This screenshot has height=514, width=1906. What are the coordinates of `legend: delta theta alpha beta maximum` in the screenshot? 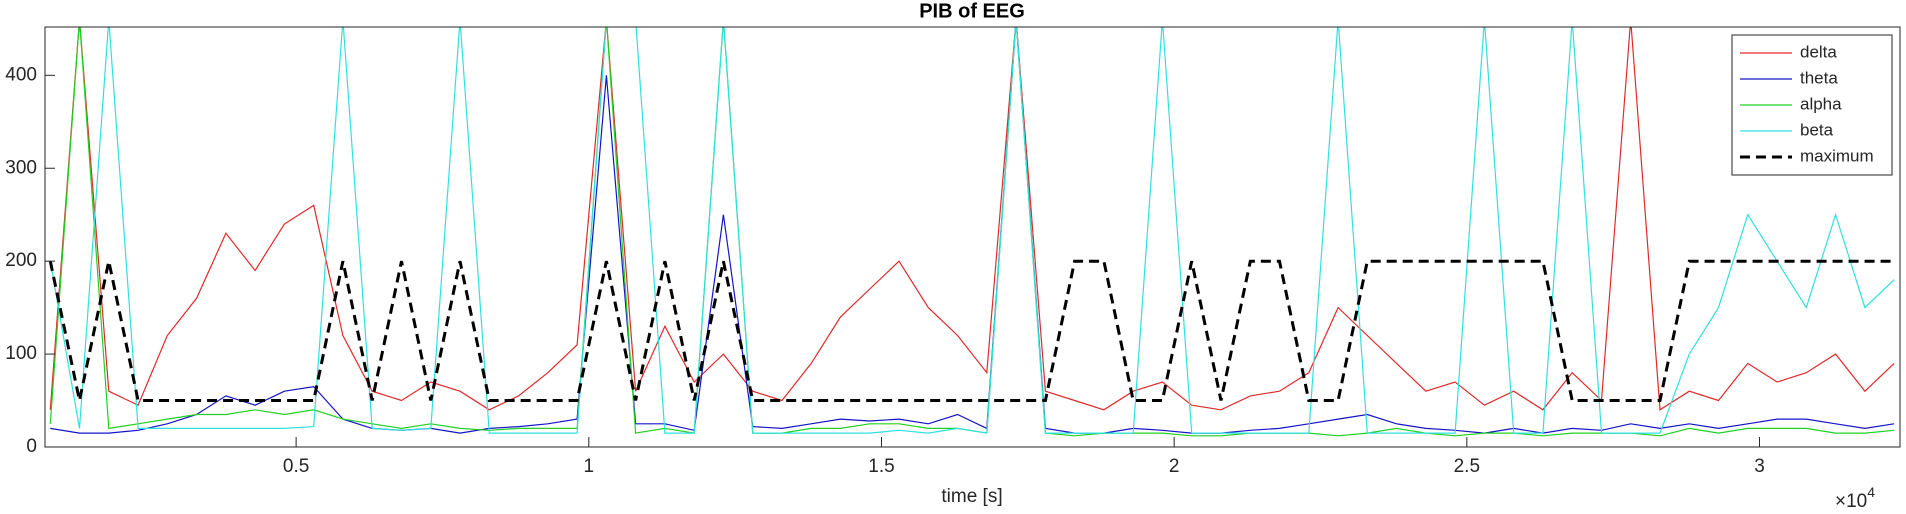 It's located at (1812, 105).